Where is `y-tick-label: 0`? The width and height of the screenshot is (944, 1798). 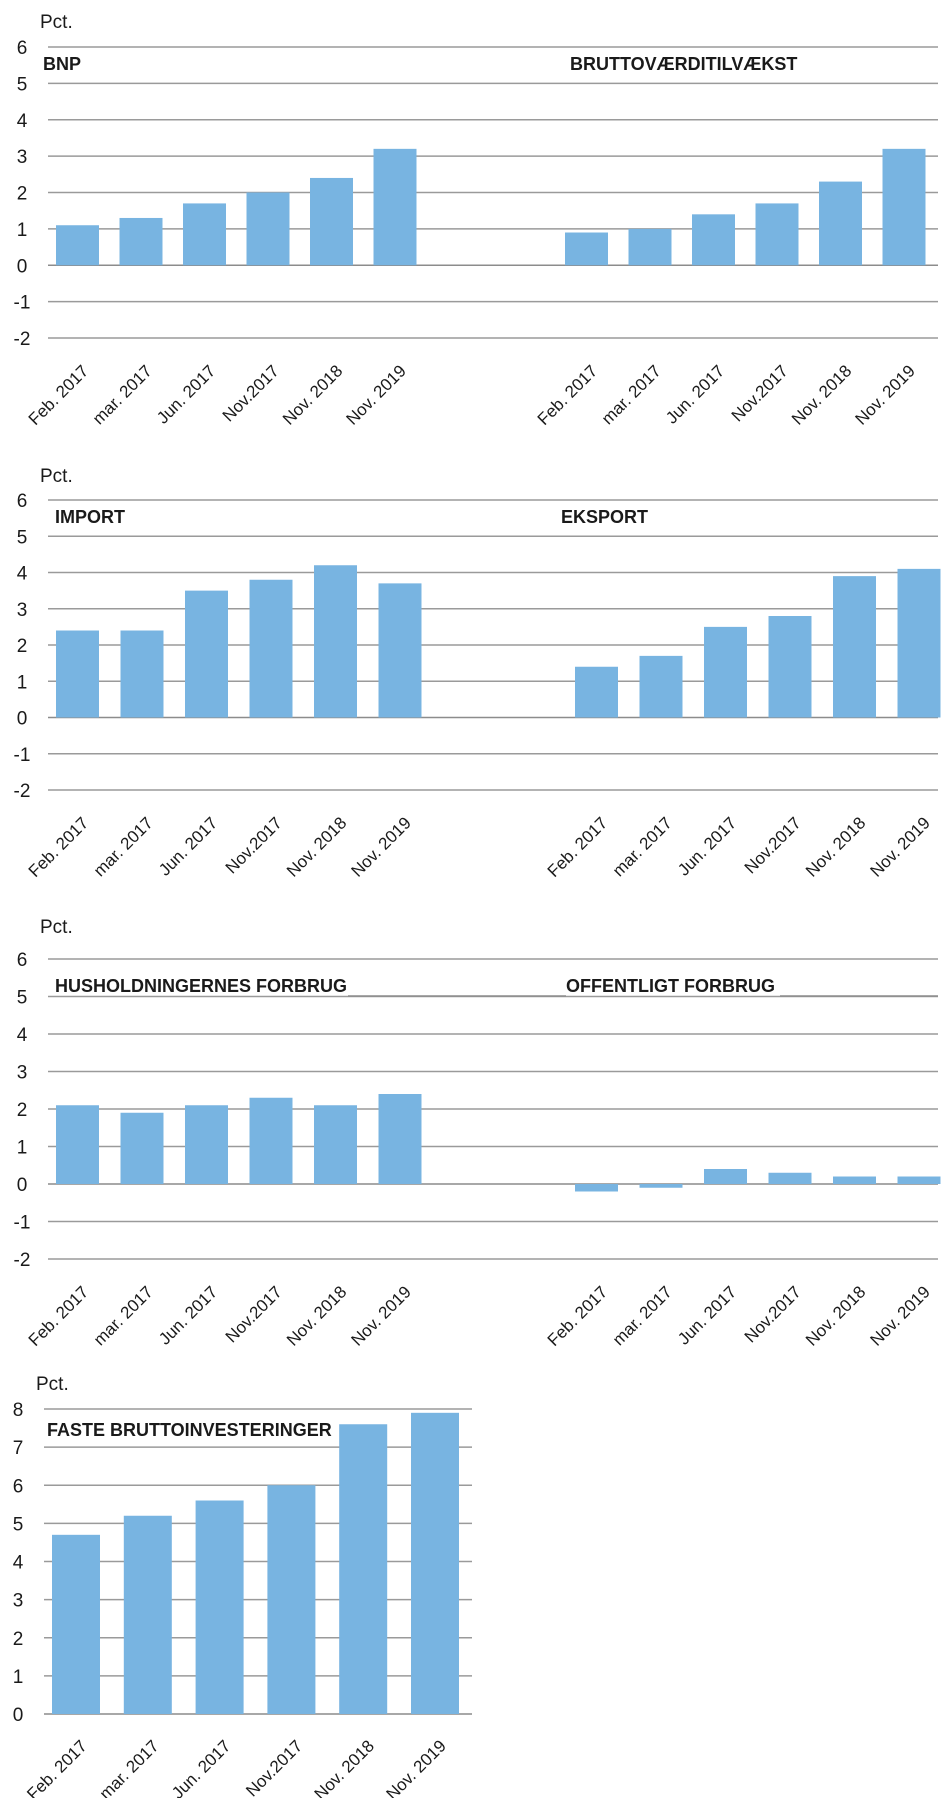 y-tick-label: 0 is located at coordinates (18, 1715).